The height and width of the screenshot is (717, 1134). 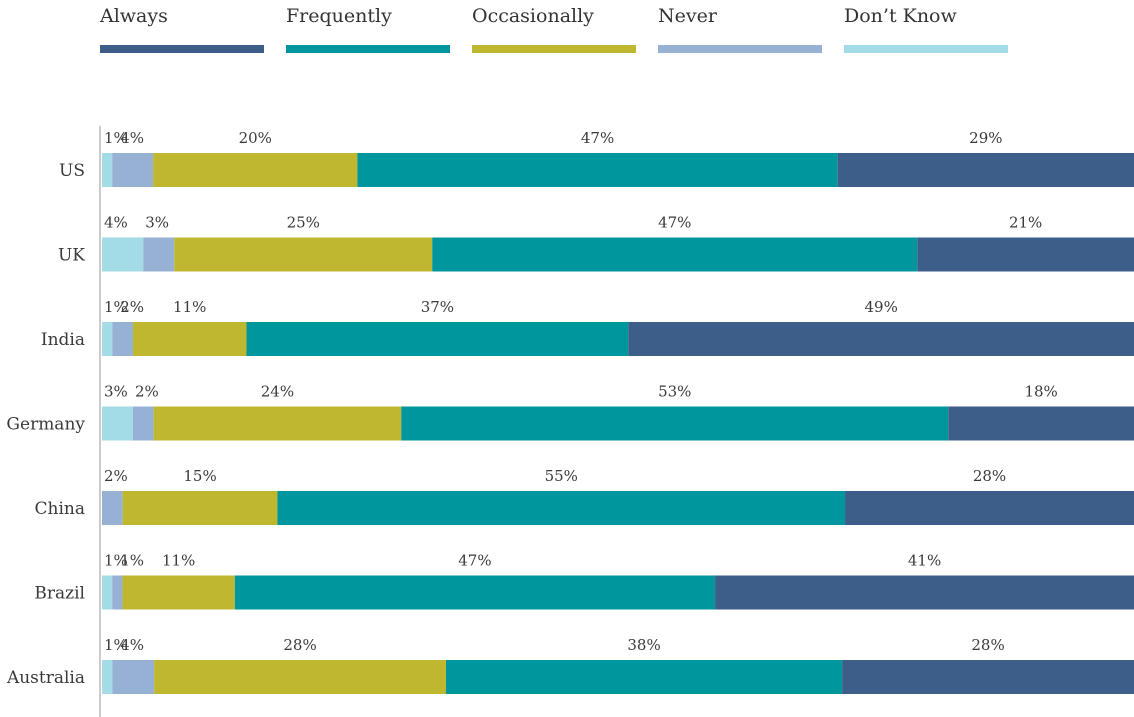 I want to click on bar-australia-never, so click(x=133, y=677).